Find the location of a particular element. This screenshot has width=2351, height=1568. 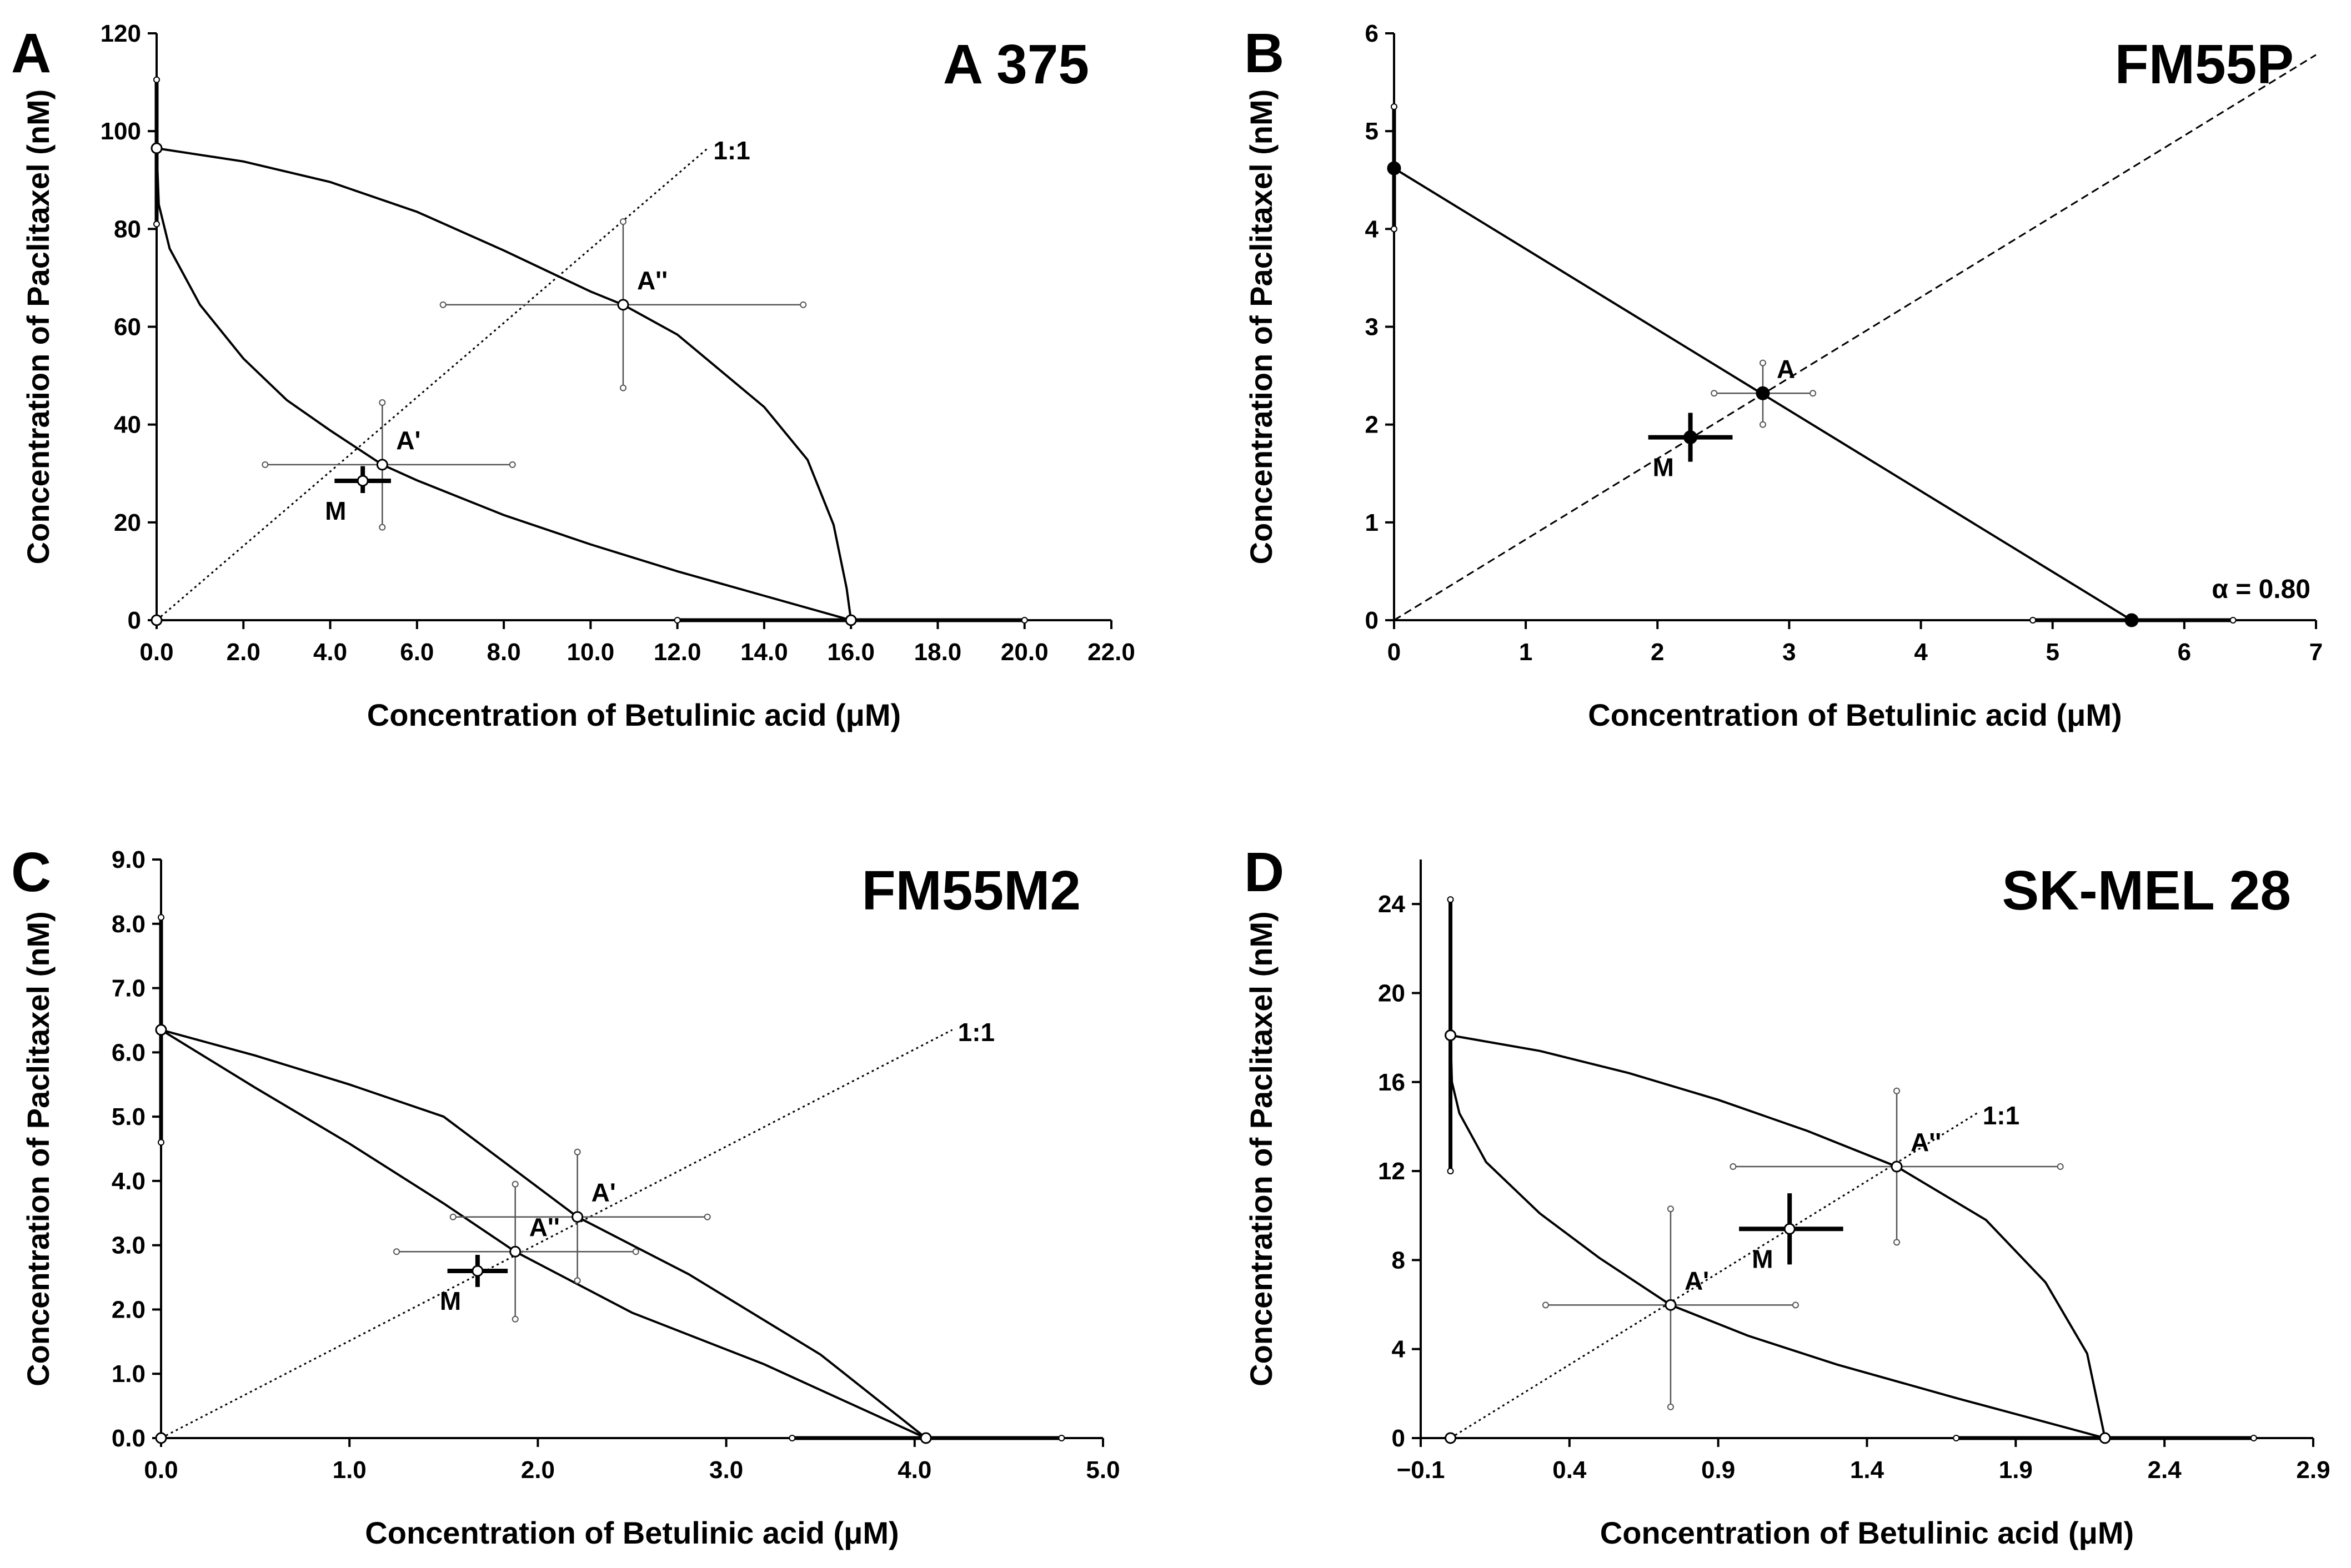

x-tick-label: 2.4 is located at coordinates (2165, 1470).